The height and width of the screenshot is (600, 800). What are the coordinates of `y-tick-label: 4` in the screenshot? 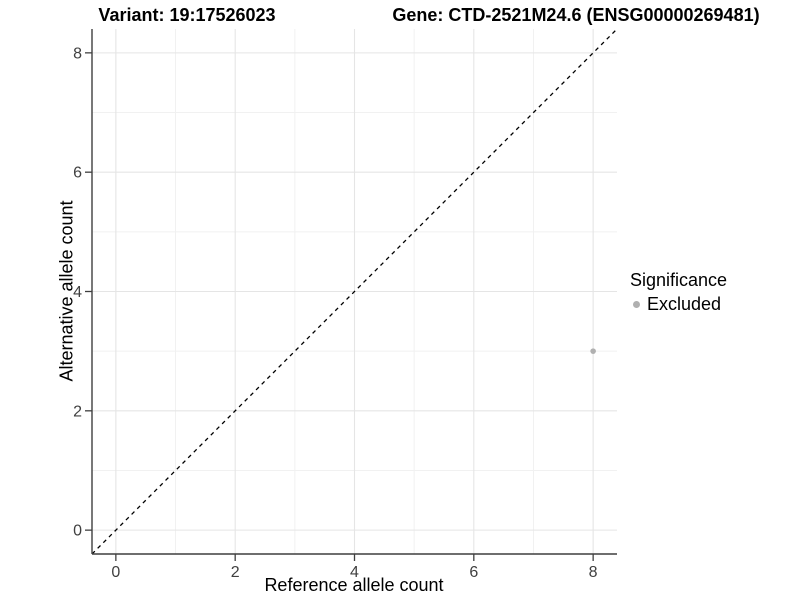 It's located at (77, 292).